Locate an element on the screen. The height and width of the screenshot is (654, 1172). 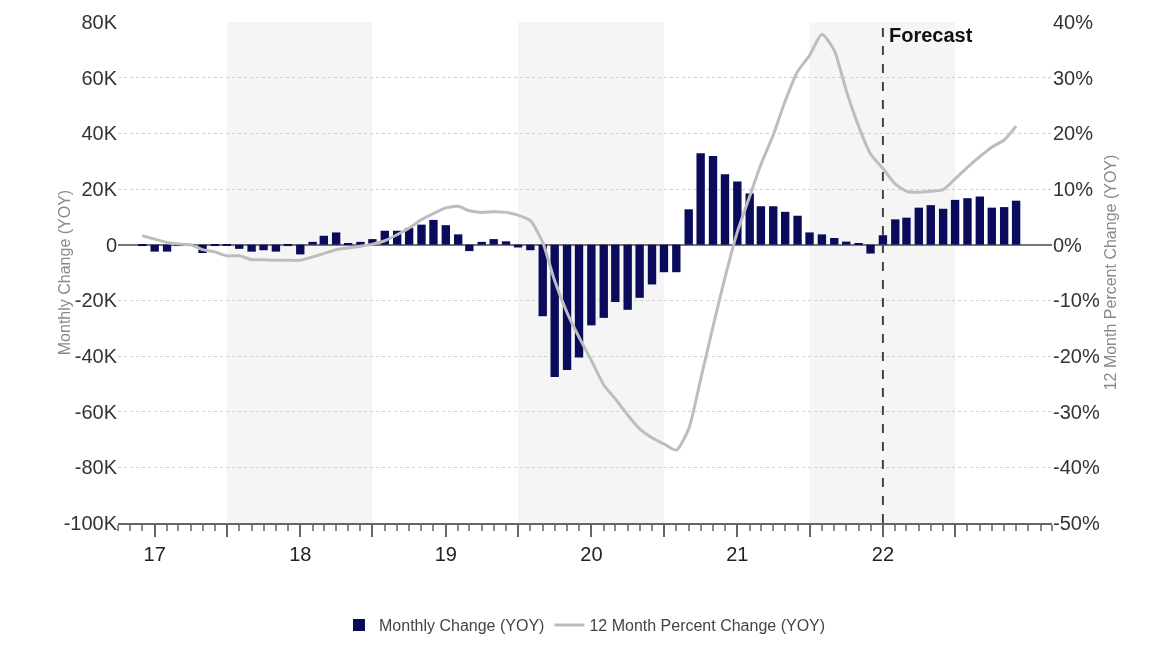
legend-label: 12 Month Percent Change (YOY) is located at coordinates (707, 626).